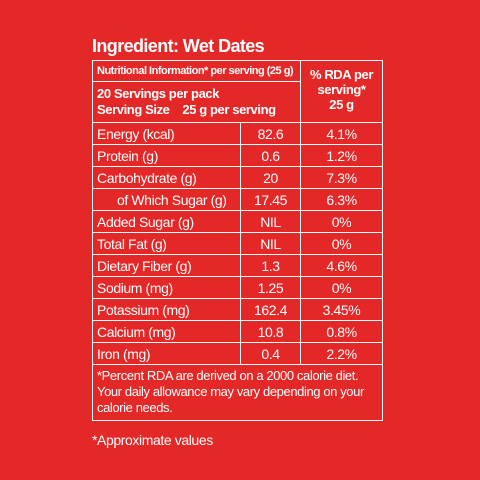 The image size is (480, 480). What do you see at coordinates (270, 199) in the screenshot?
I see `nutrient-value: 17.45` at bounding box center [270, 199].